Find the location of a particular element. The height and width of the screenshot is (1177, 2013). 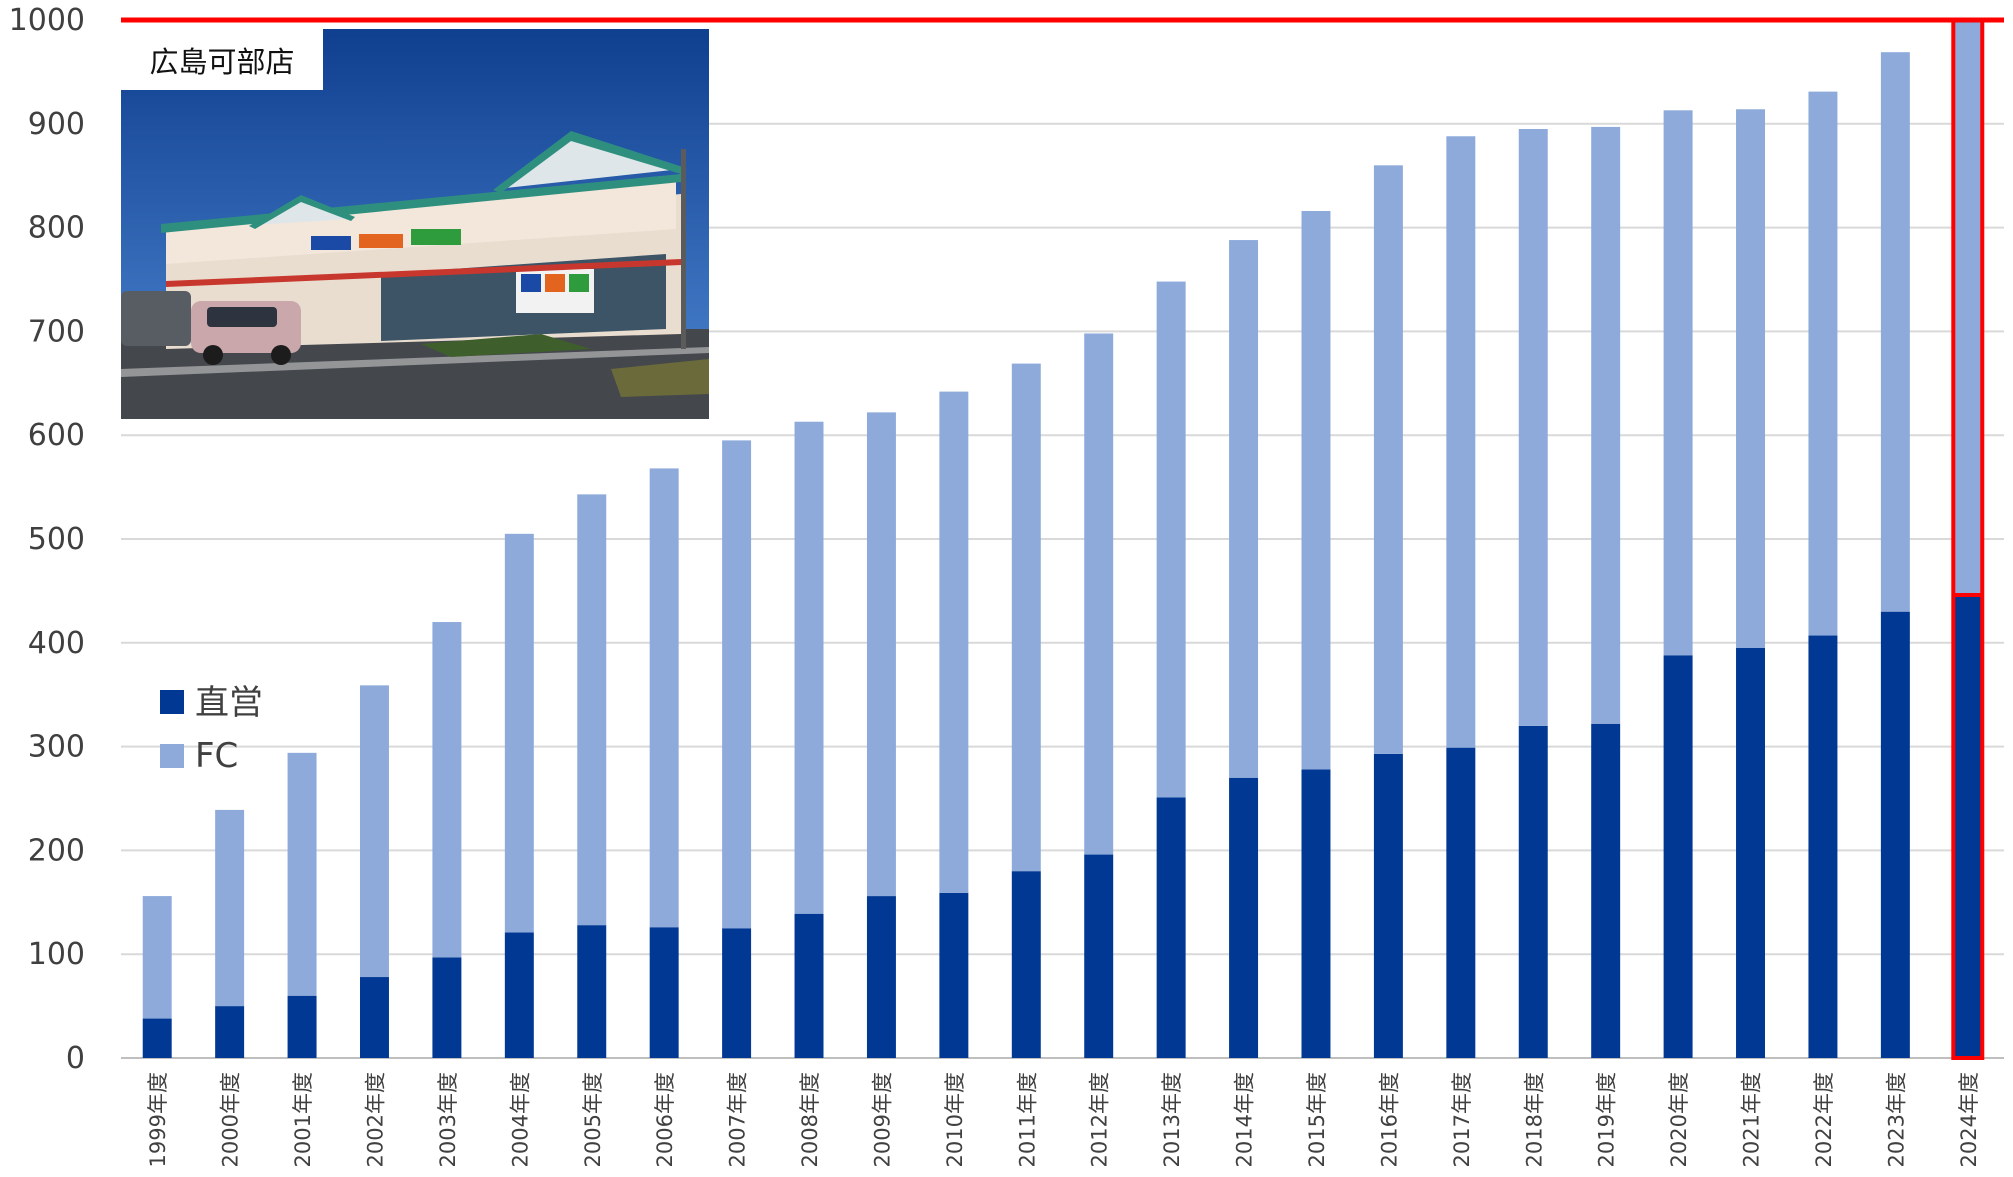

legend: 直営 FC is located at coordinates (211, 729).